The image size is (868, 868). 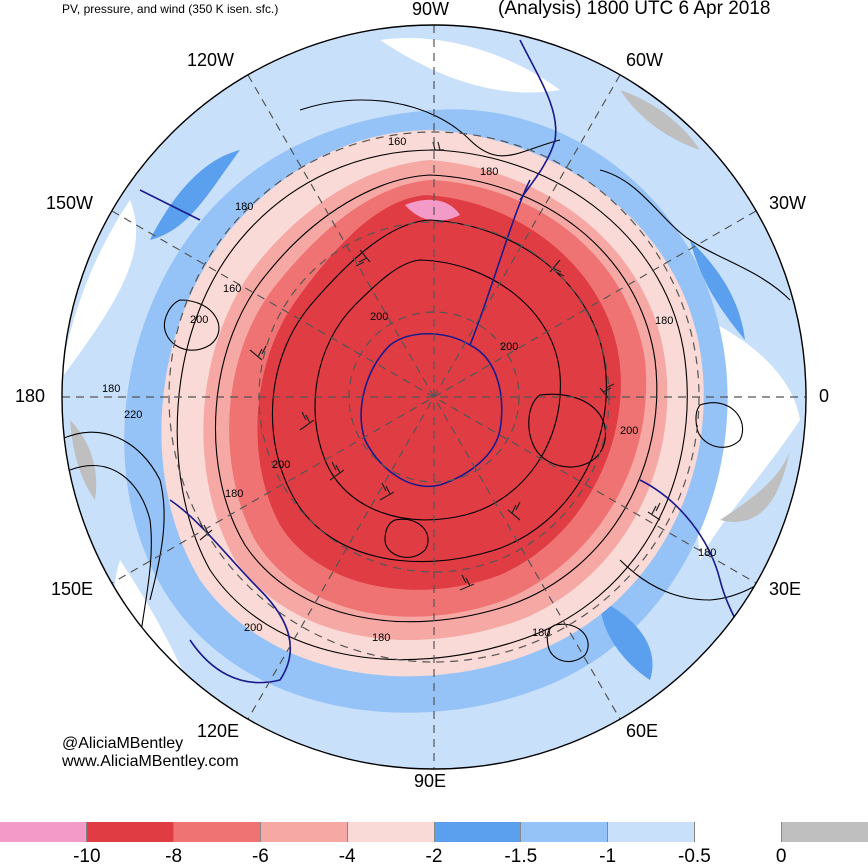 I want to click on colorbar-label: 0, so click(x=781, y=856).